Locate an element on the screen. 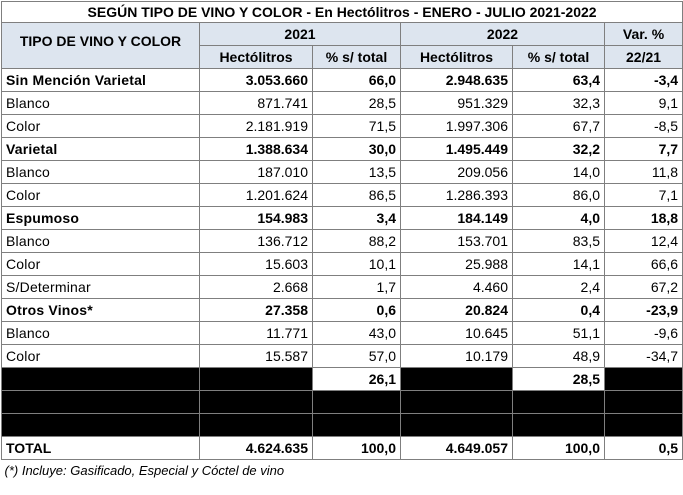 Image resolution: width=683 pixels, height=495 pixels. table-row: S/Determinar 2.668 1,7 4.460 2,4 67,2 is located at coordinates (342, 287).